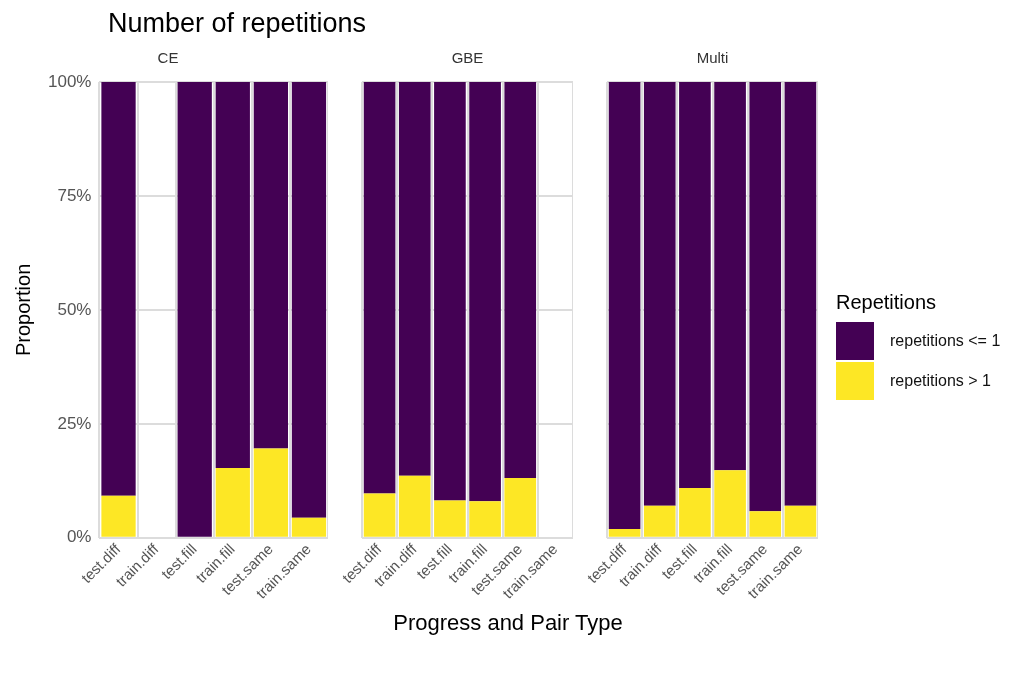  Describe the element at coordinates (467, 58) in the screenshot. I see `chart-subtitle: GBE` at that location.